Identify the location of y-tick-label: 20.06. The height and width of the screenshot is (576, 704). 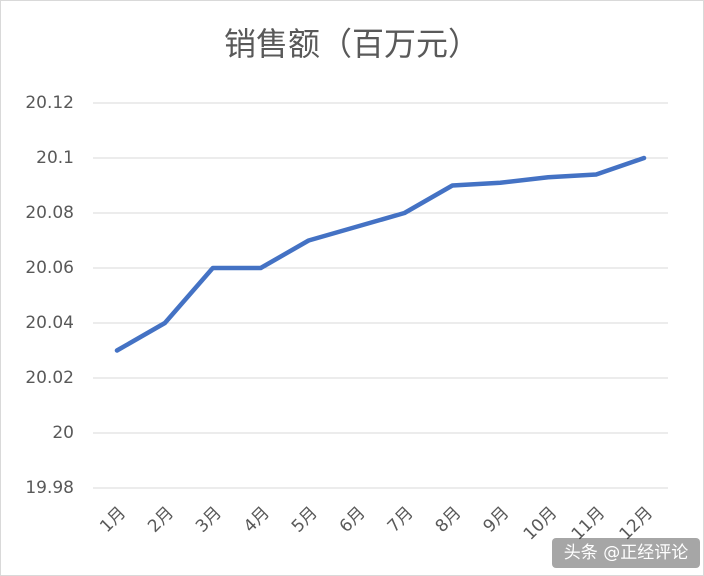
(49, 268).